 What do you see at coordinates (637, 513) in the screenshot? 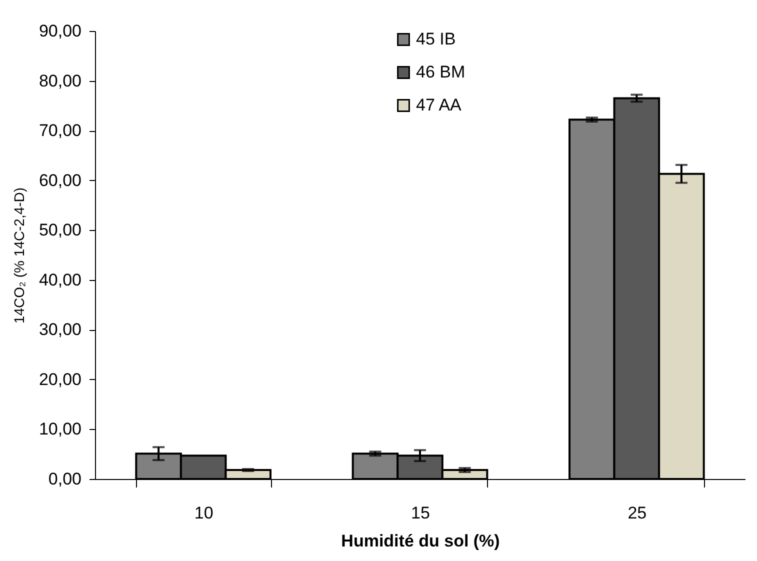
I see `x-tick-label: 25` at bounding box center [637, 513].